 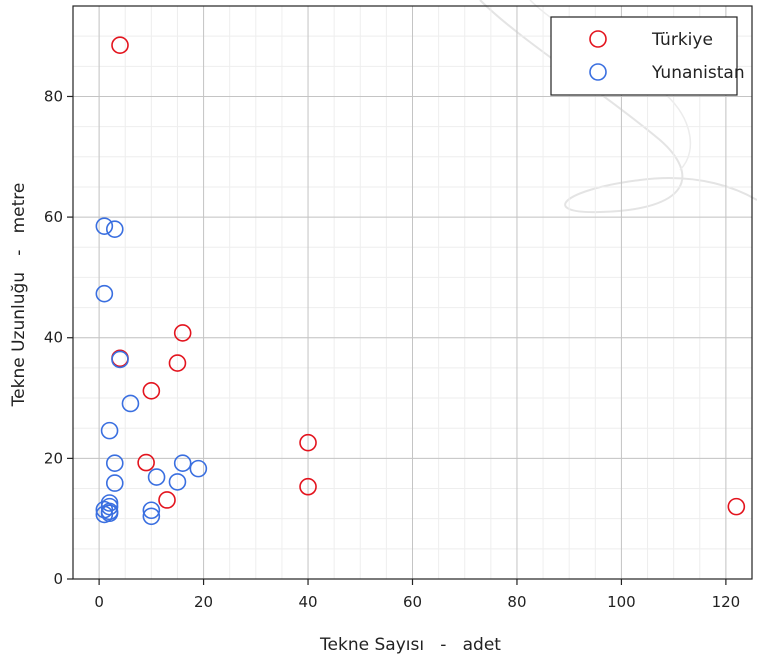 I want to click on x-tick-label: 120, so click(x=726, y=602).